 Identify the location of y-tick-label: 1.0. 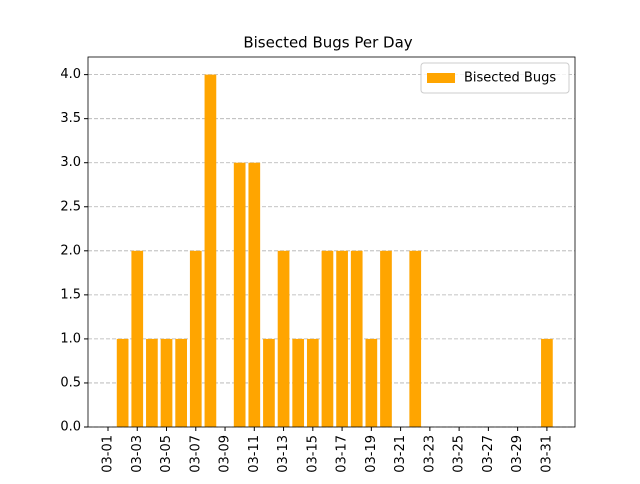
(70, 338).